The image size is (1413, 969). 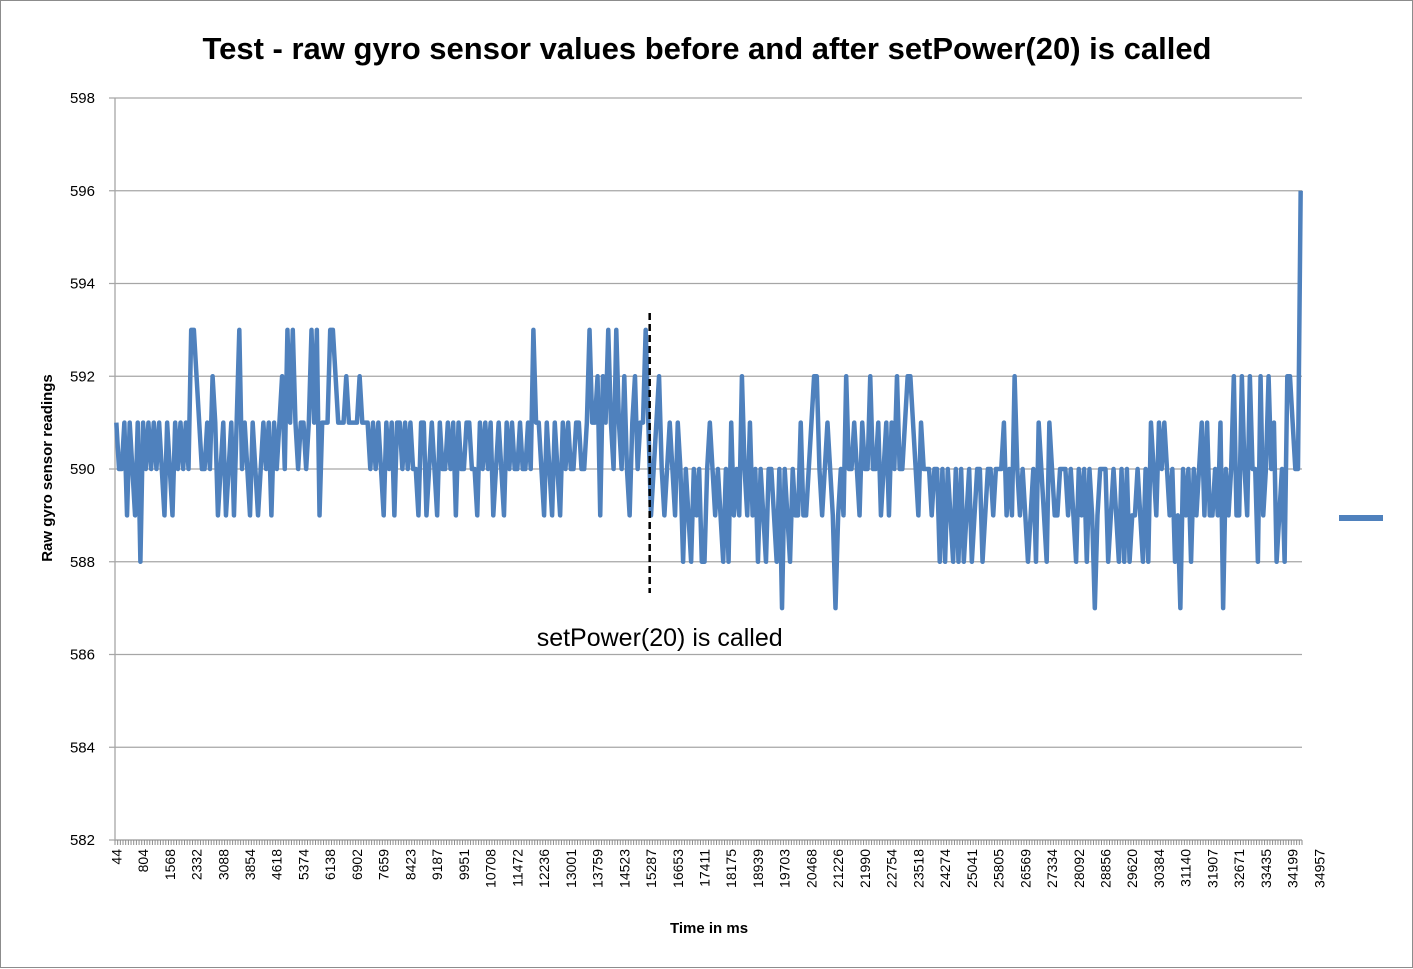 What do you see at coordinates (785, 868) in the screenshot?
I see `x-tick-label: 19703` at bounding box center [785, 868].